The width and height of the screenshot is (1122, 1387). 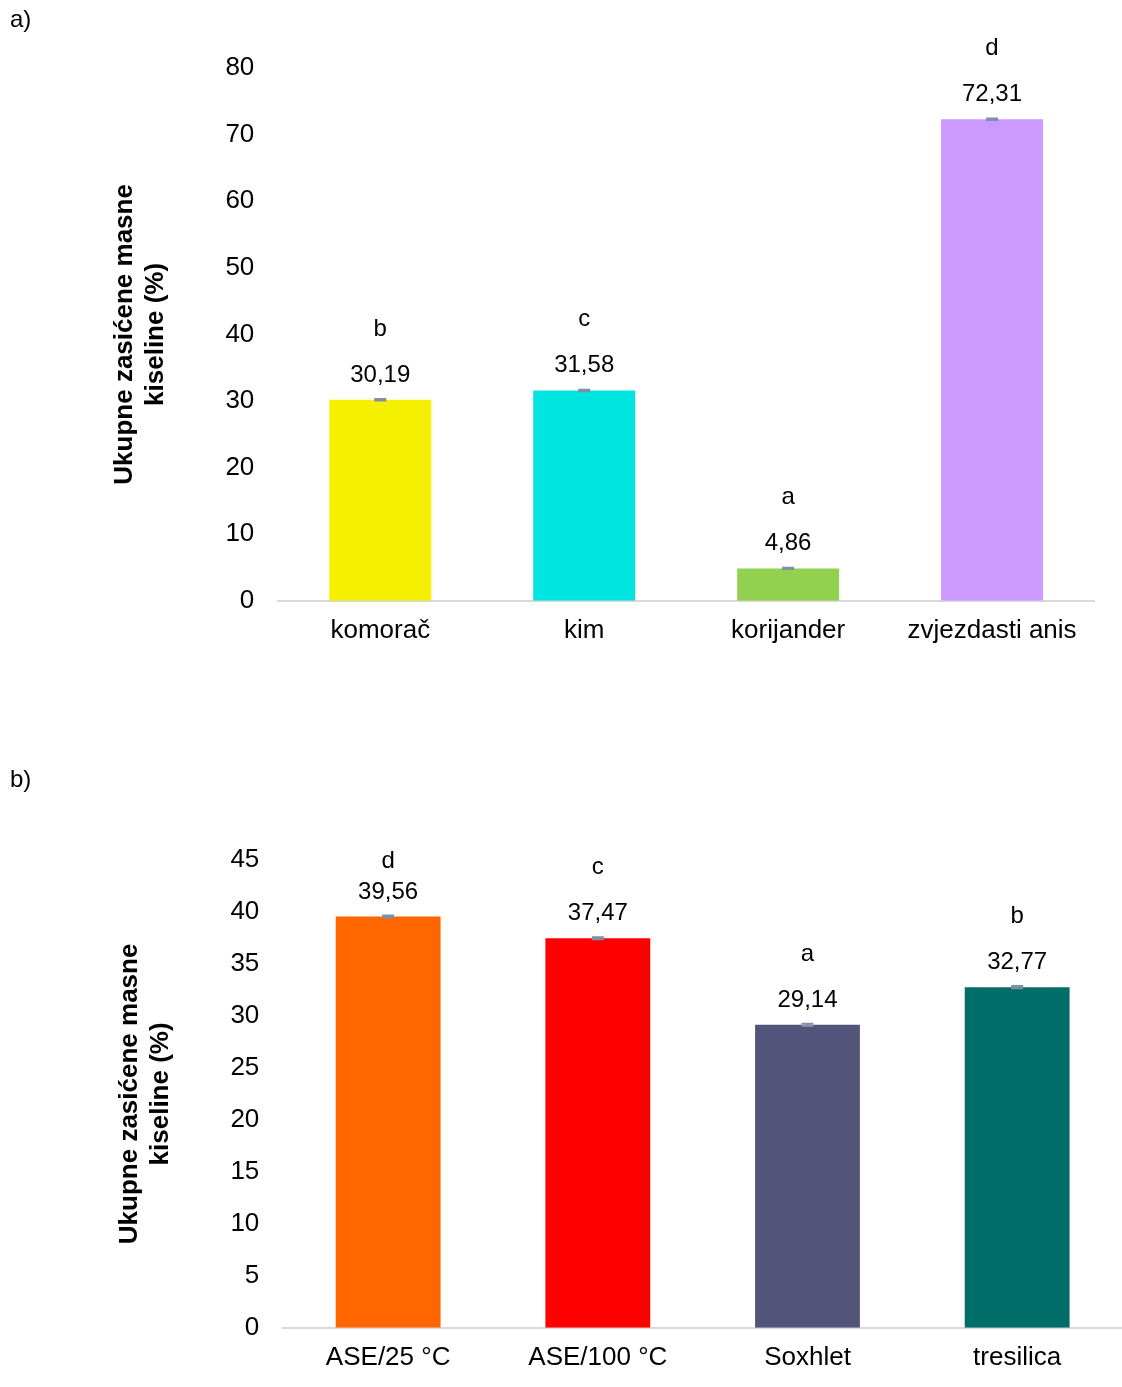 What do you see at coordinates (584, 628) in the screenshot?
I see `x-tick-label: kim` at bounding box center [584, 628].